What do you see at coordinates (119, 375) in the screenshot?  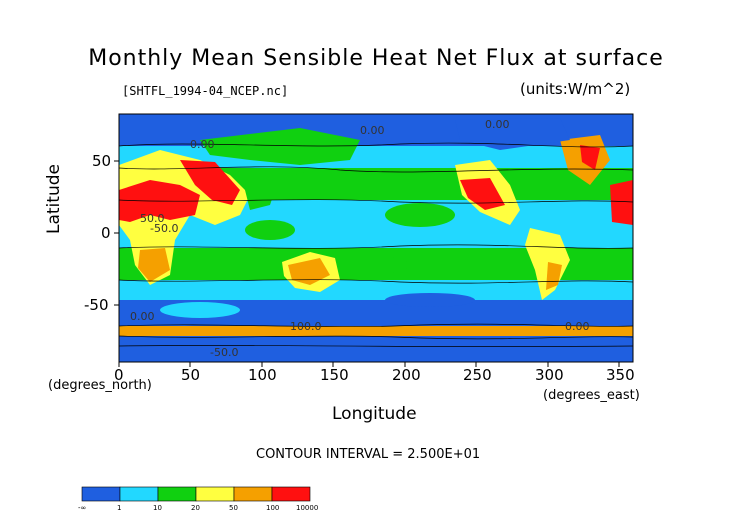 I see `x-tick-label: 0` at bounding box center [119, 375].